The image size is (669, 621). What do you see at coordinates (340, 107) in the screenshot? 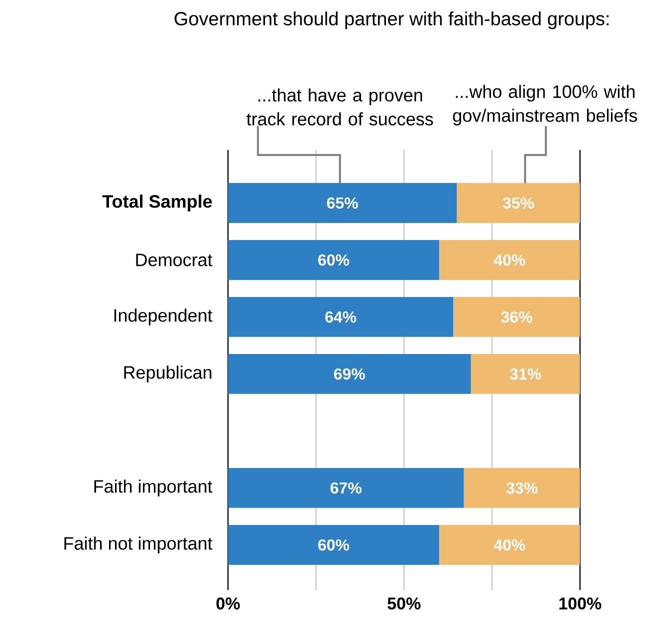
I see `text: ...that have a proven track record of success` at bounding box center [340, 107].